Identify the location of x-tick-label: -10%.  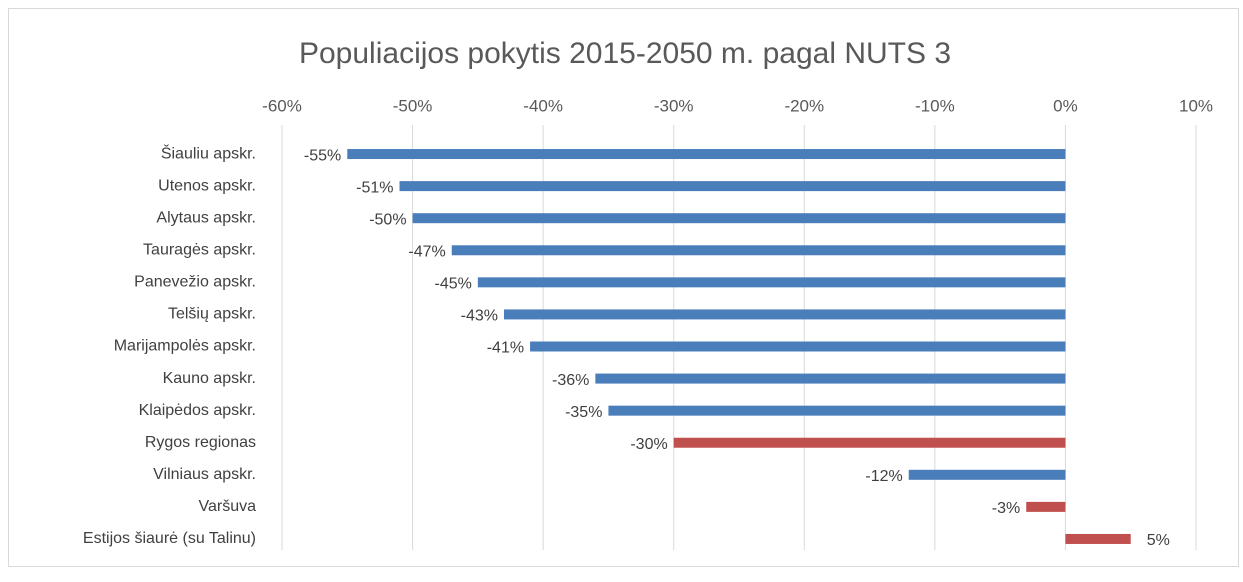
(935, 105).